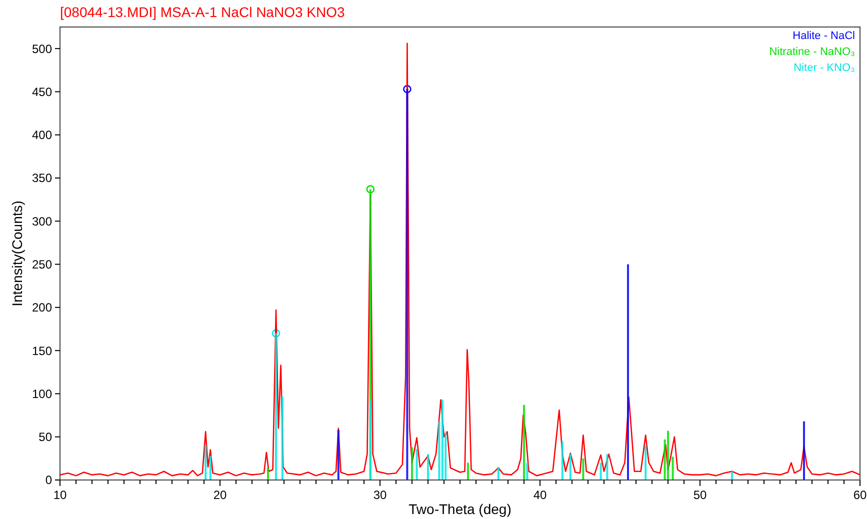 This screenshot has height=519, width=867. Describe the element at coordinates (48, 480) in the screenshot. I see `y-tick-label: 0` at that location.